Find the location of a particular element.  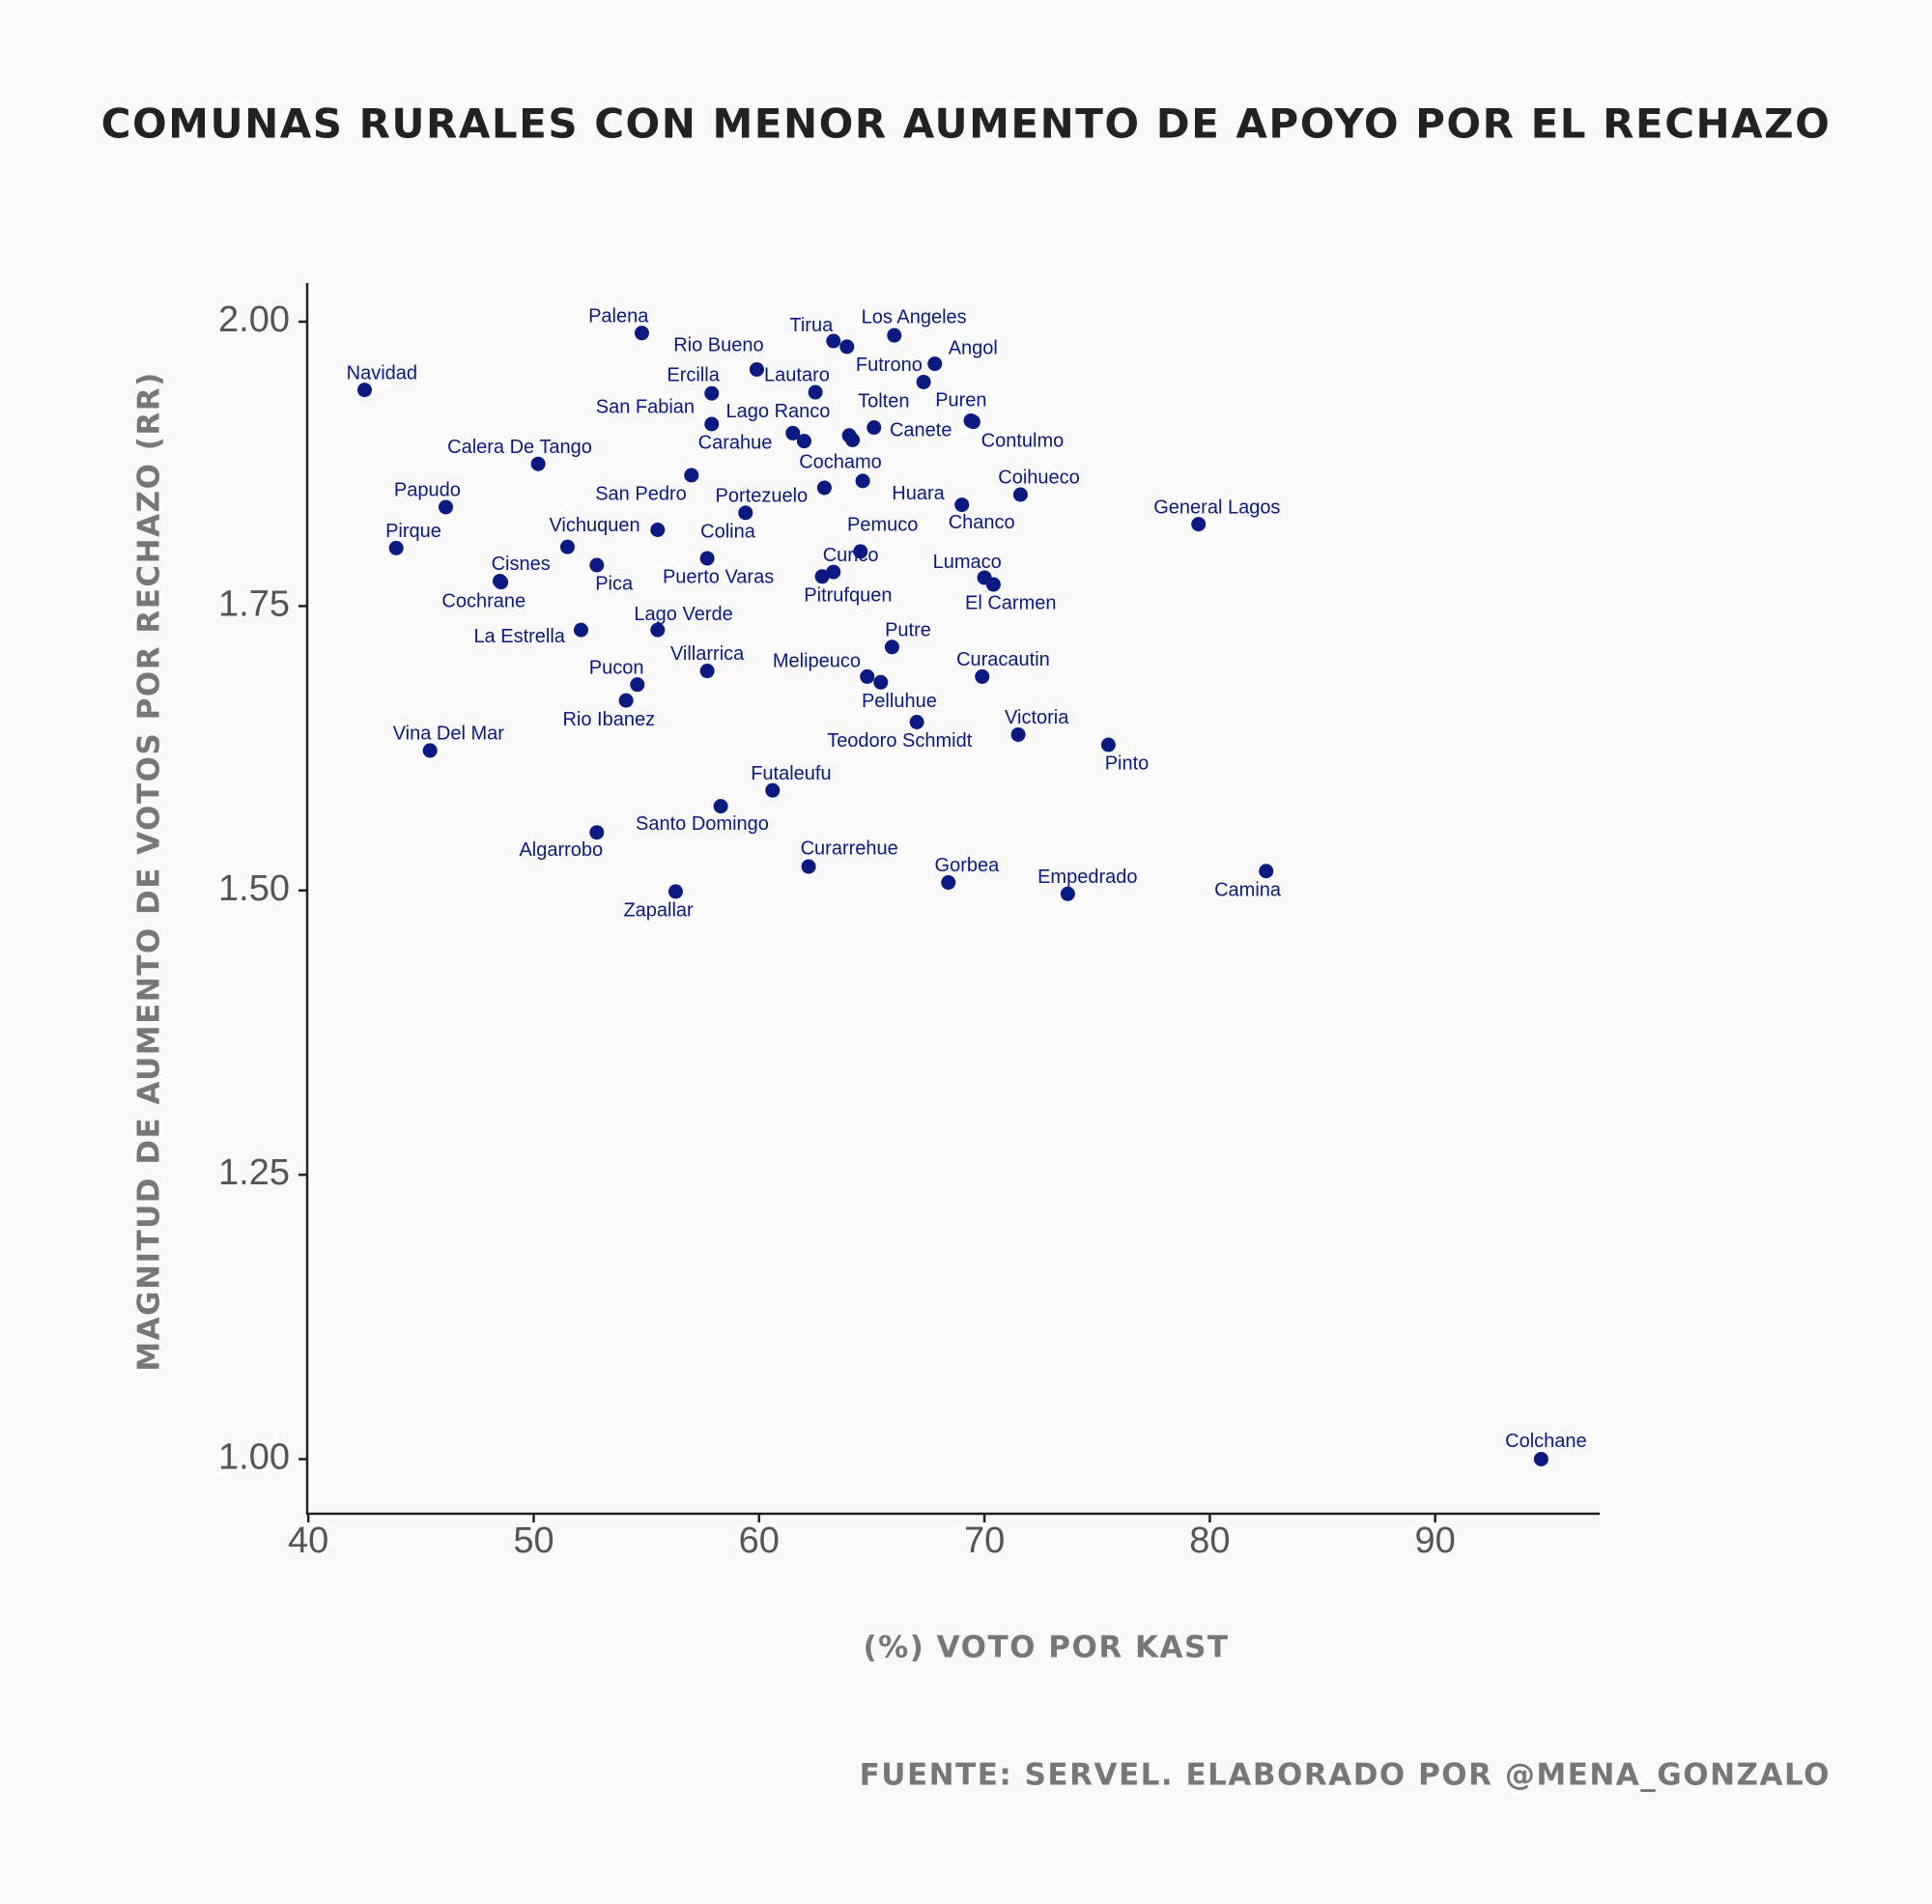

point-label: General Lagos is located at coordinates (1216, 508).